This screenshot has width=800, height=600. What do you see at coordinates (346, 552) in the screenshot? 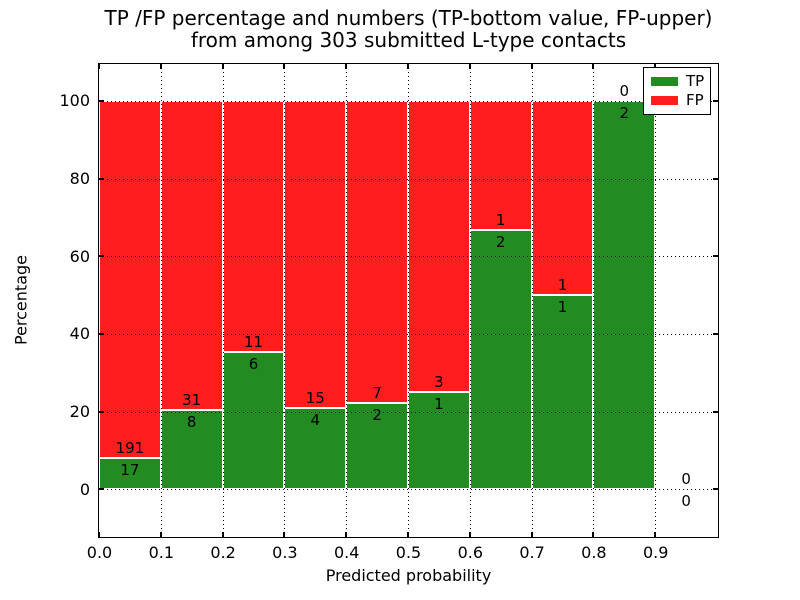
I see `x-tick-label: 0.4` at bounding box center [346, 552].